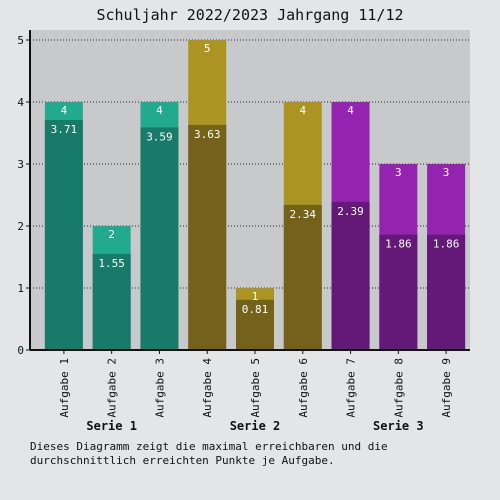  Describe the element at coordinates (249, 15) in the screenshot. I see `chart-title: Schuljahr 2022/2023 Jahrgang 11/12` at that location.